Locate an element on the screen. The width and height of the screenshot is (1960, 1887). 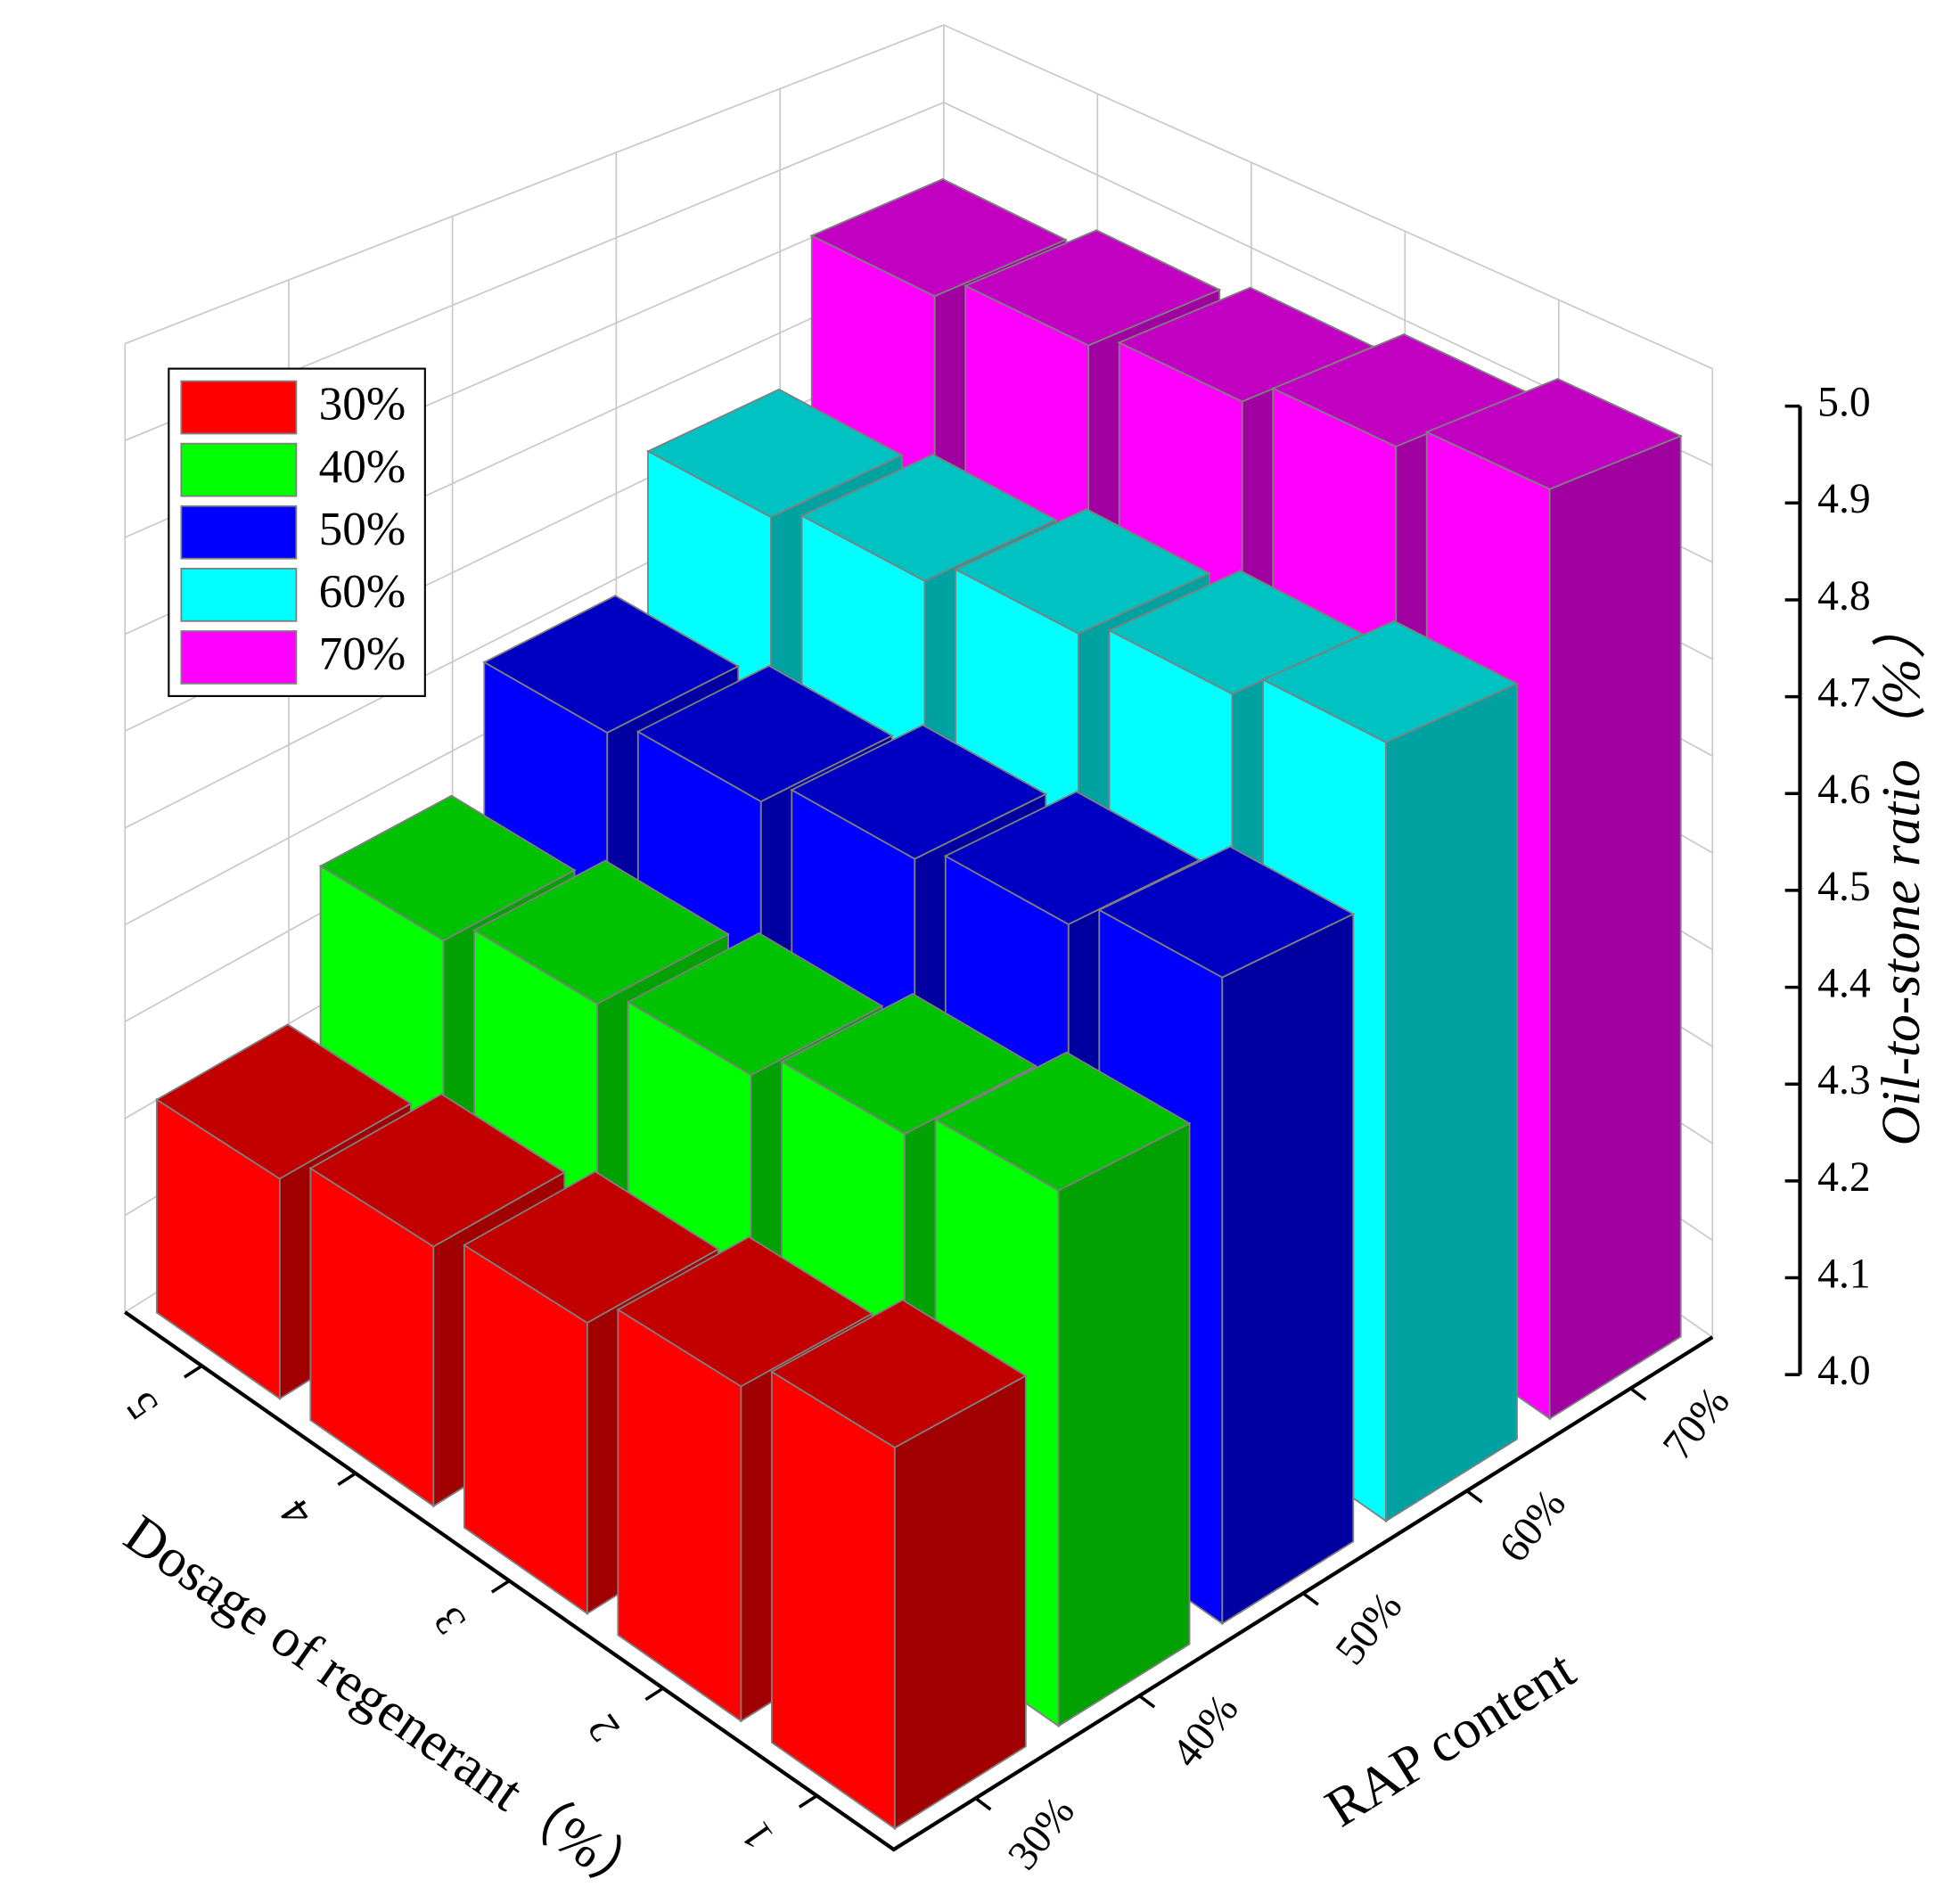
legend-label: 50% is located at coordinates (363, 529).